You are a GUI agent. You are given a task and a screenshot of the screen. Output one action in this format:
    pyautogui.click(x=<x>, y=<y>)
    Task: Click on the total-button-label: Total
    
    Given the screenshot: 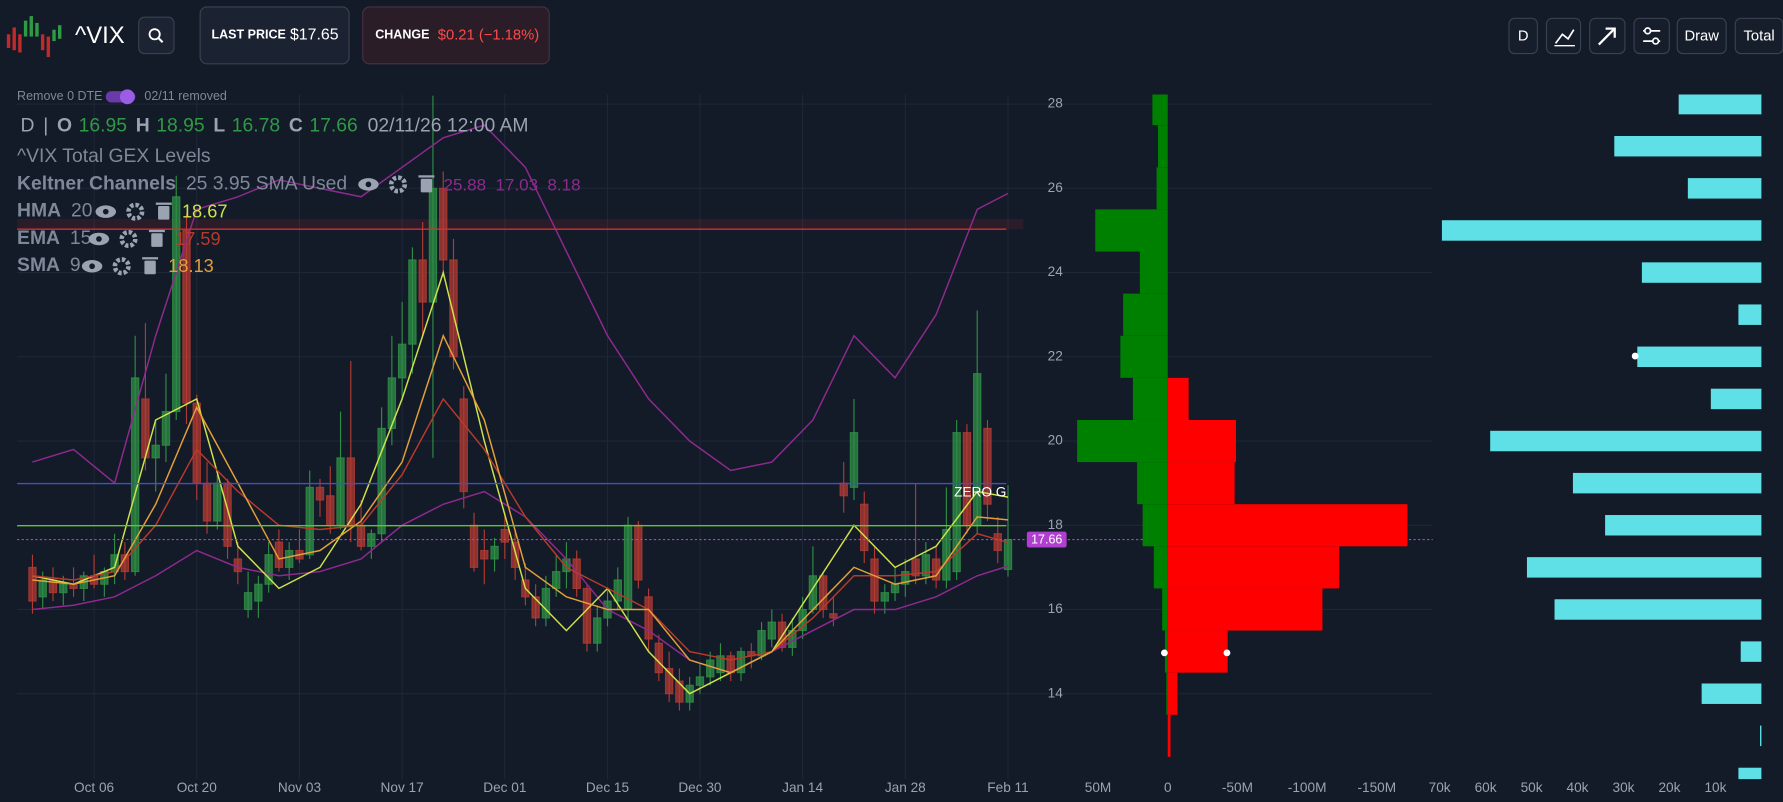 What is the action you would take?
    pyautogui.click(x=1759, y=36)
    